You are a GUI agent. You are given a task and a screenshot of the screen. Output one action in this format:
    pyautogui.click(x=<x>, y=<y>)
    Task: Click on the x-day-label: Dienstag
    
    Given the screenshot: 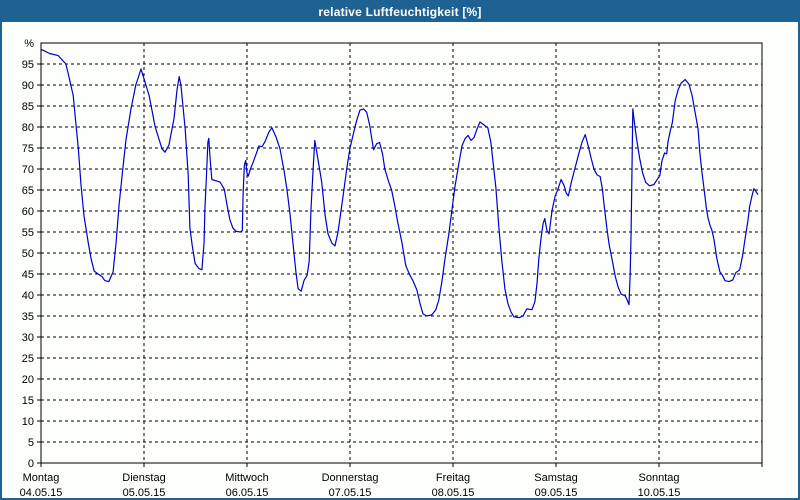 What is the action you would take?
    pyautogui.click(x=143, y=478)
    